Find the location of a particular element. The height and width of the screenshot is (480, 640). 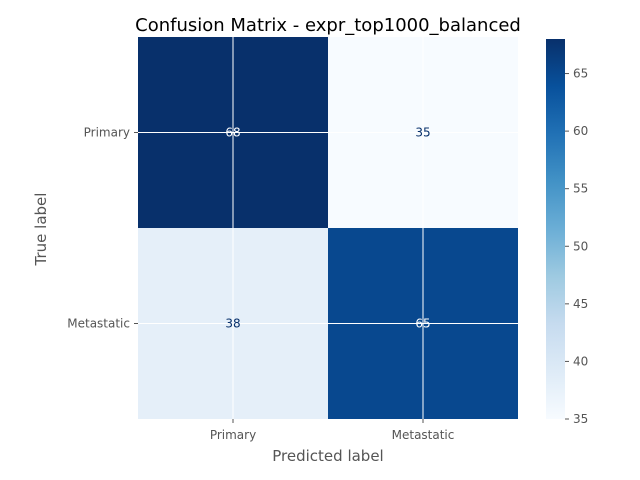

x-tick-label: Metastatic is located at coordinates (423, 435).